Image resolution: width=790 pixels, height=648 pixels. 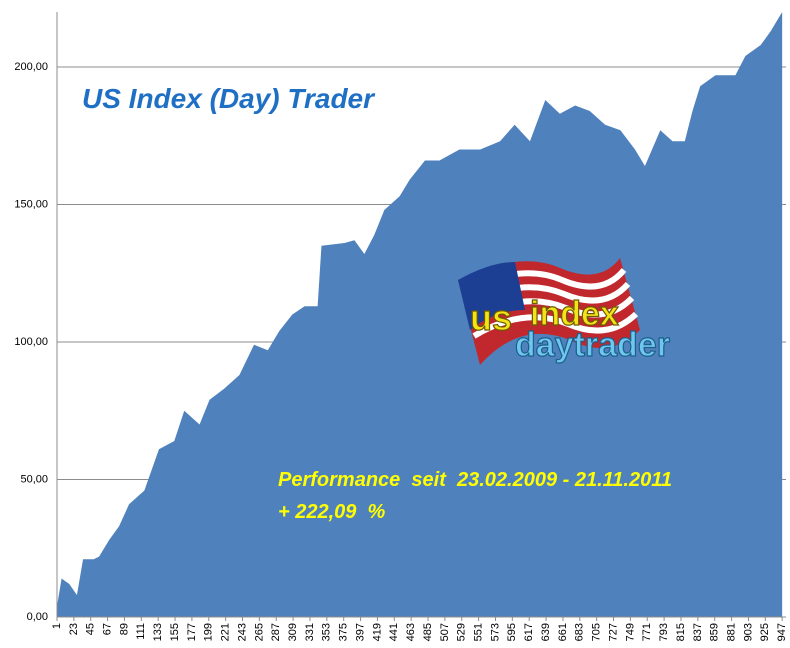 What do you see at coordinates (332, 512) in the screenshot?
I see `annotation: + 222,09 %` at bounding box center [332, 512].